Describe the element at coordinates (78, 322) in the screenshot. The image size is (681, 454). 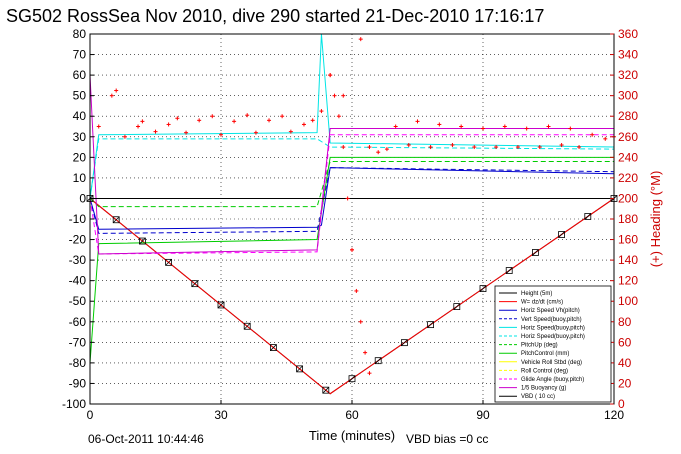
I see `y-tick-label: -60` at that location.